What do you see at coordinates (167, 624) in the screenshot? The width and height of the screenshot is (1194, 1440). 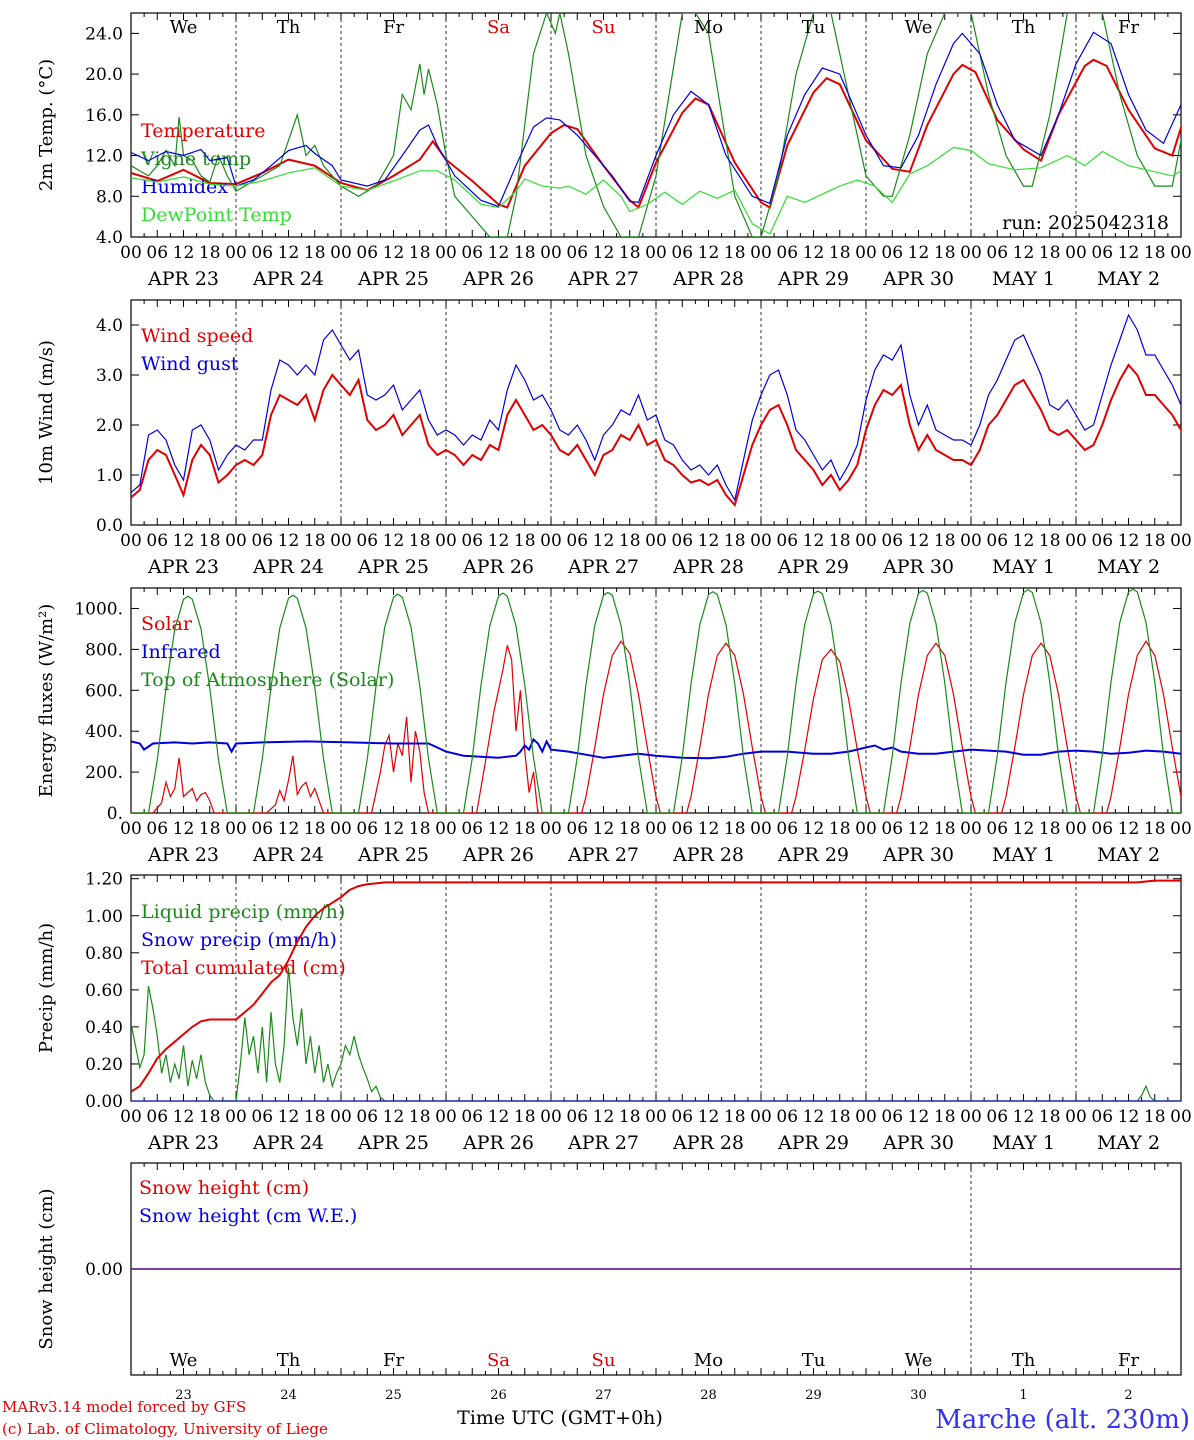 I see `legend-entry: Solar` at bounding box center [167, 624].